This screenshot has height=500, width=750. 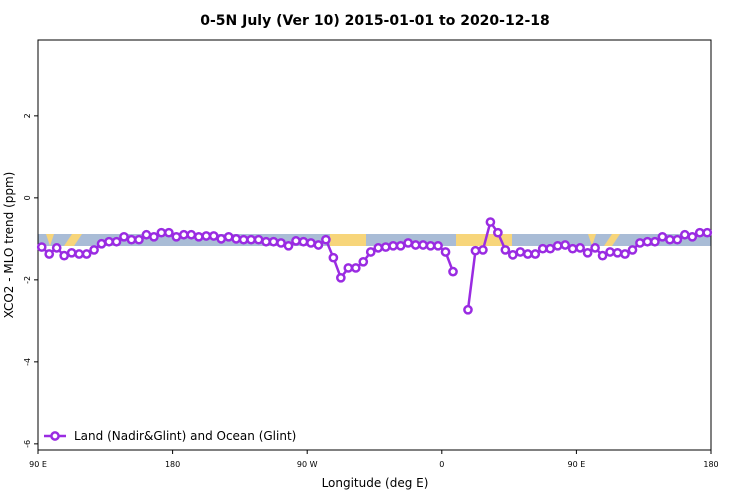 What do you see at coordinates (9, 245) in the screenshot?
I see `y-axis-label: XCO2 - MLO trend (ppm)` at bounding box center [9, 245].